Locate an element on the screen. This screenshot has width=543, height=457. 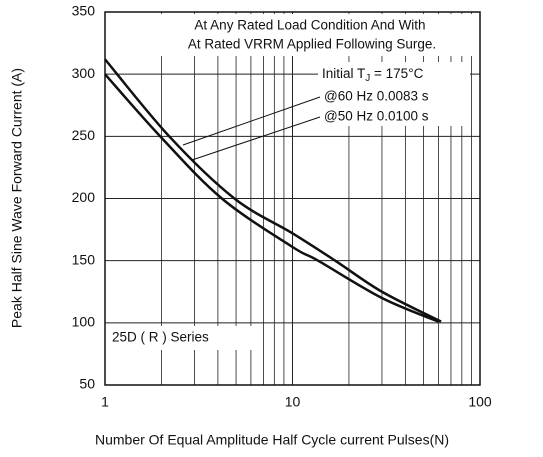
y-tick-label: 50 is located at coordinates (87, 384).